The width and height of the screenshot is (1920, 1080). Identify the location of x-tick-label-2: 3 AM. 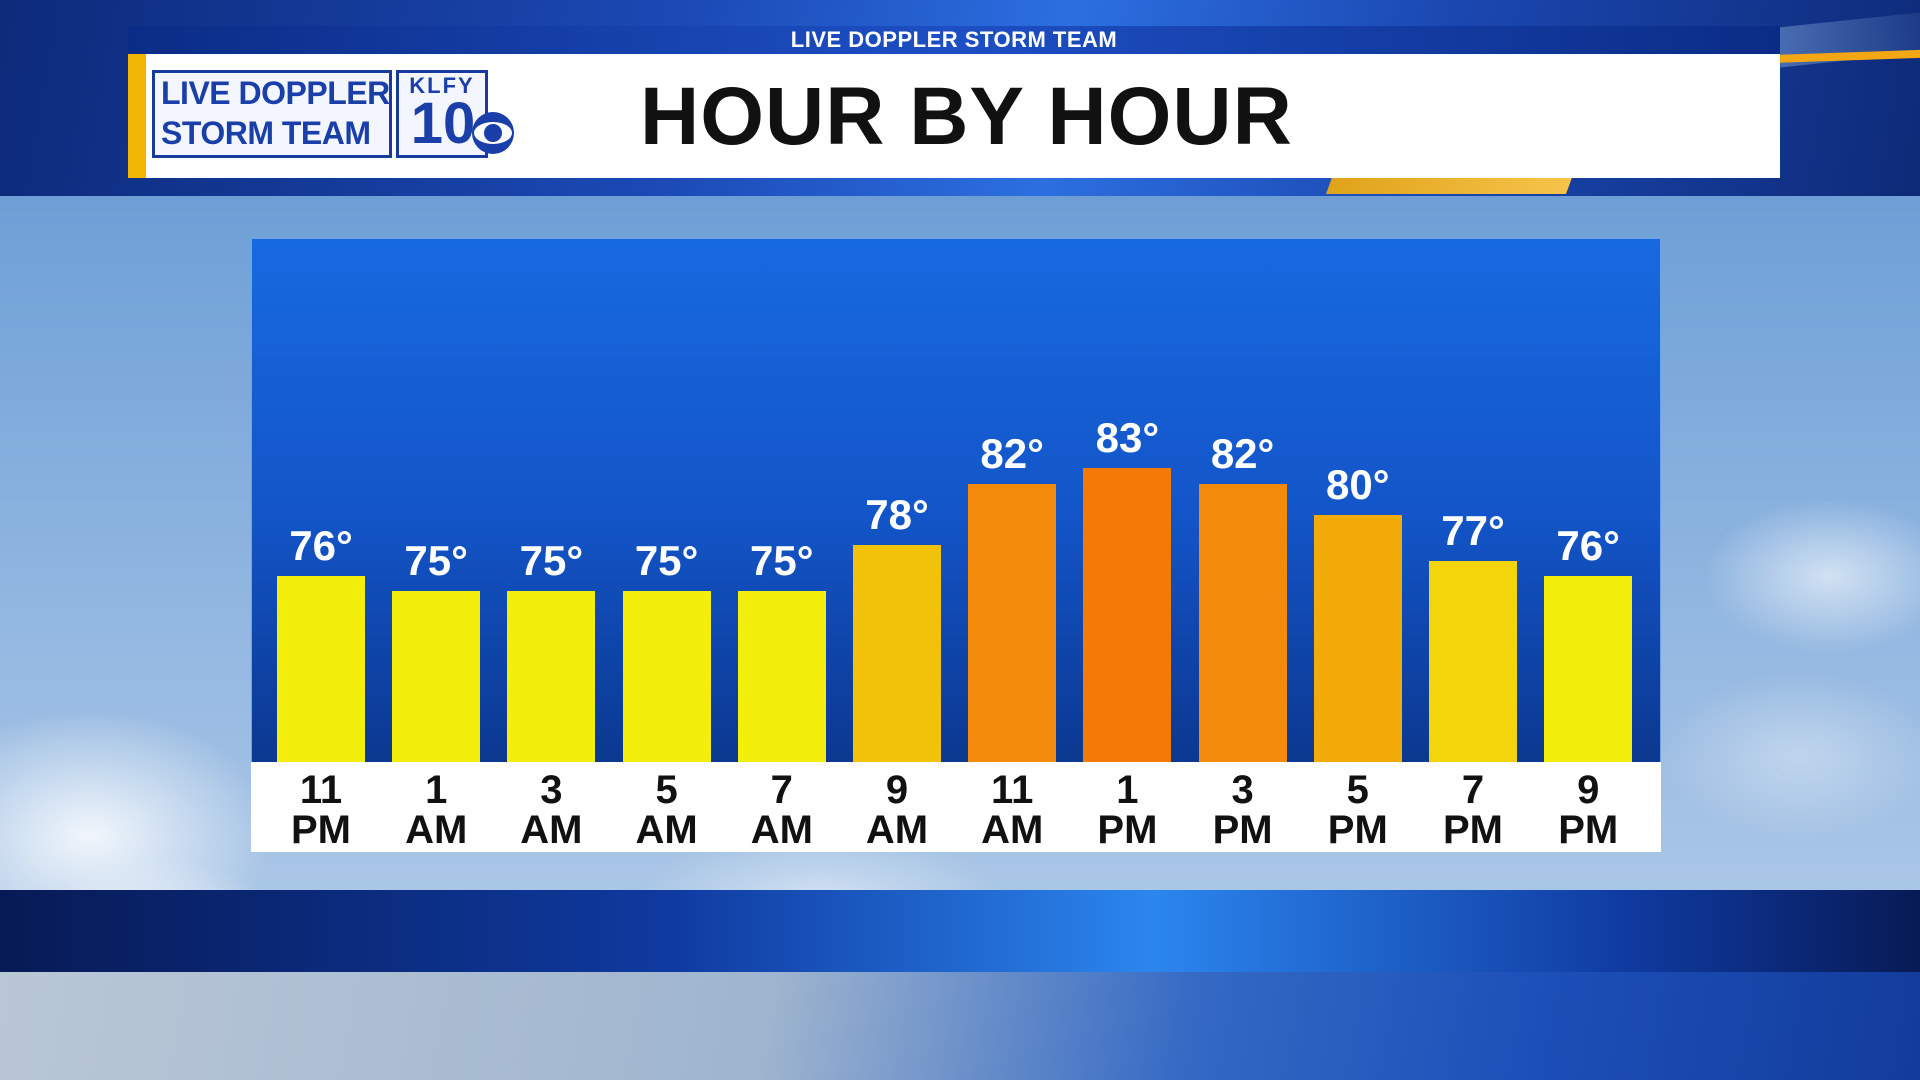
(551, 810).